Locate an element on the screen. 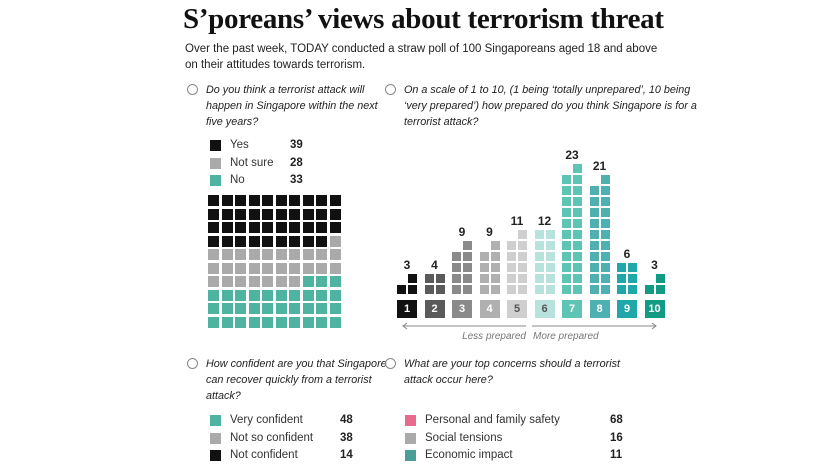 The width and height of the screenshot is (830, 468). legend-label: Not confident is located at coordinates (264, 455).